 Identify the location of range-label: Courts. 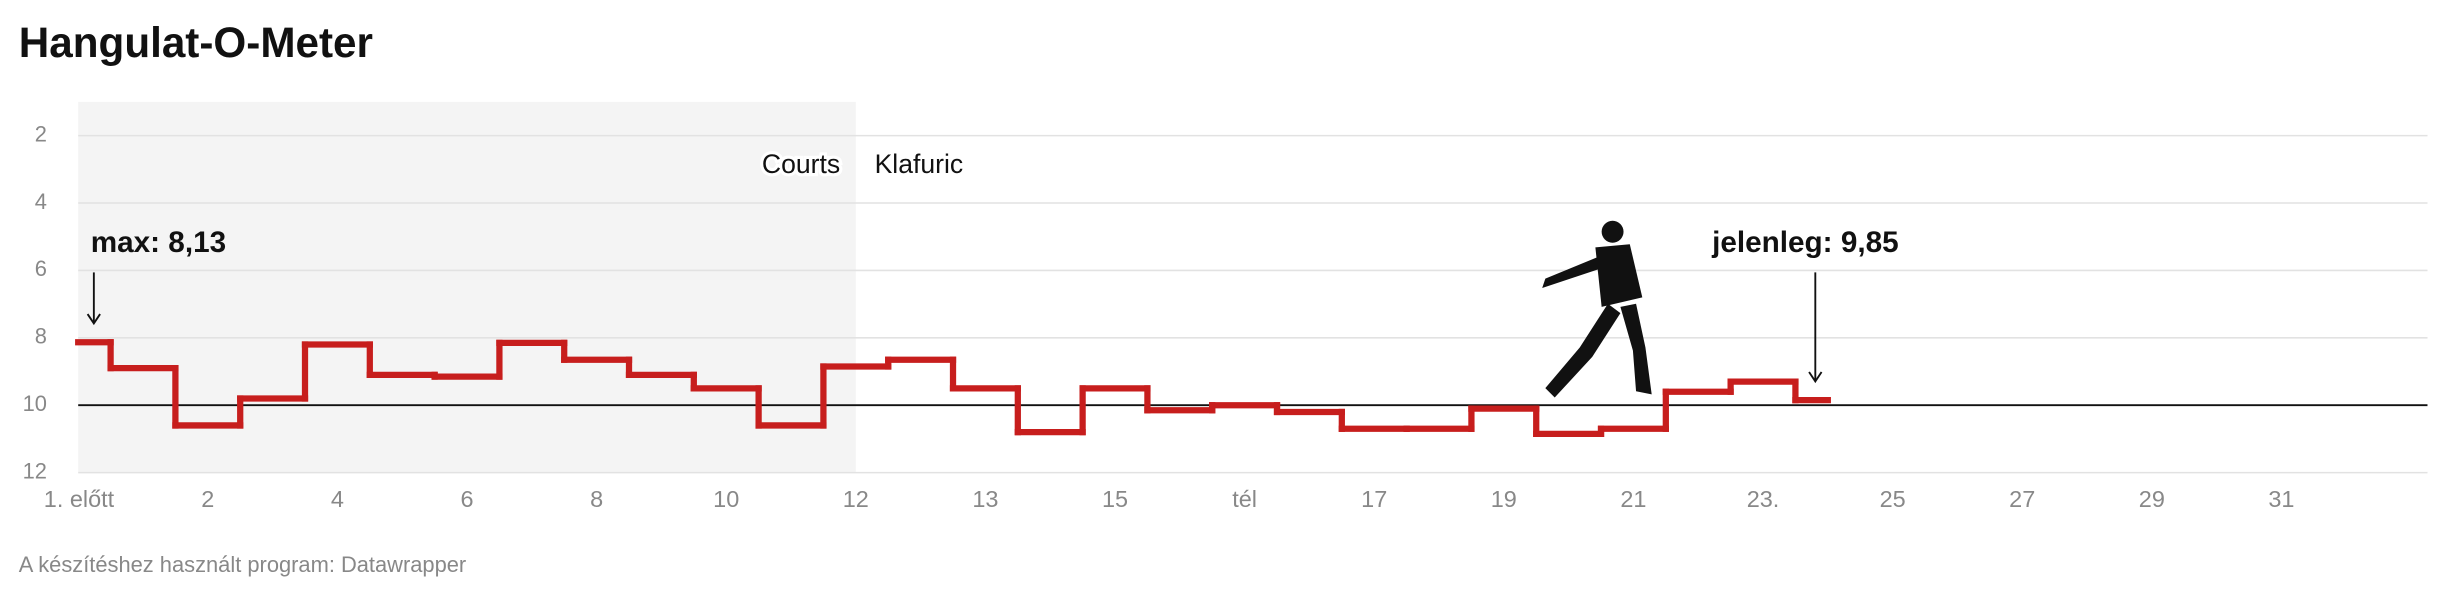
(801, 164).